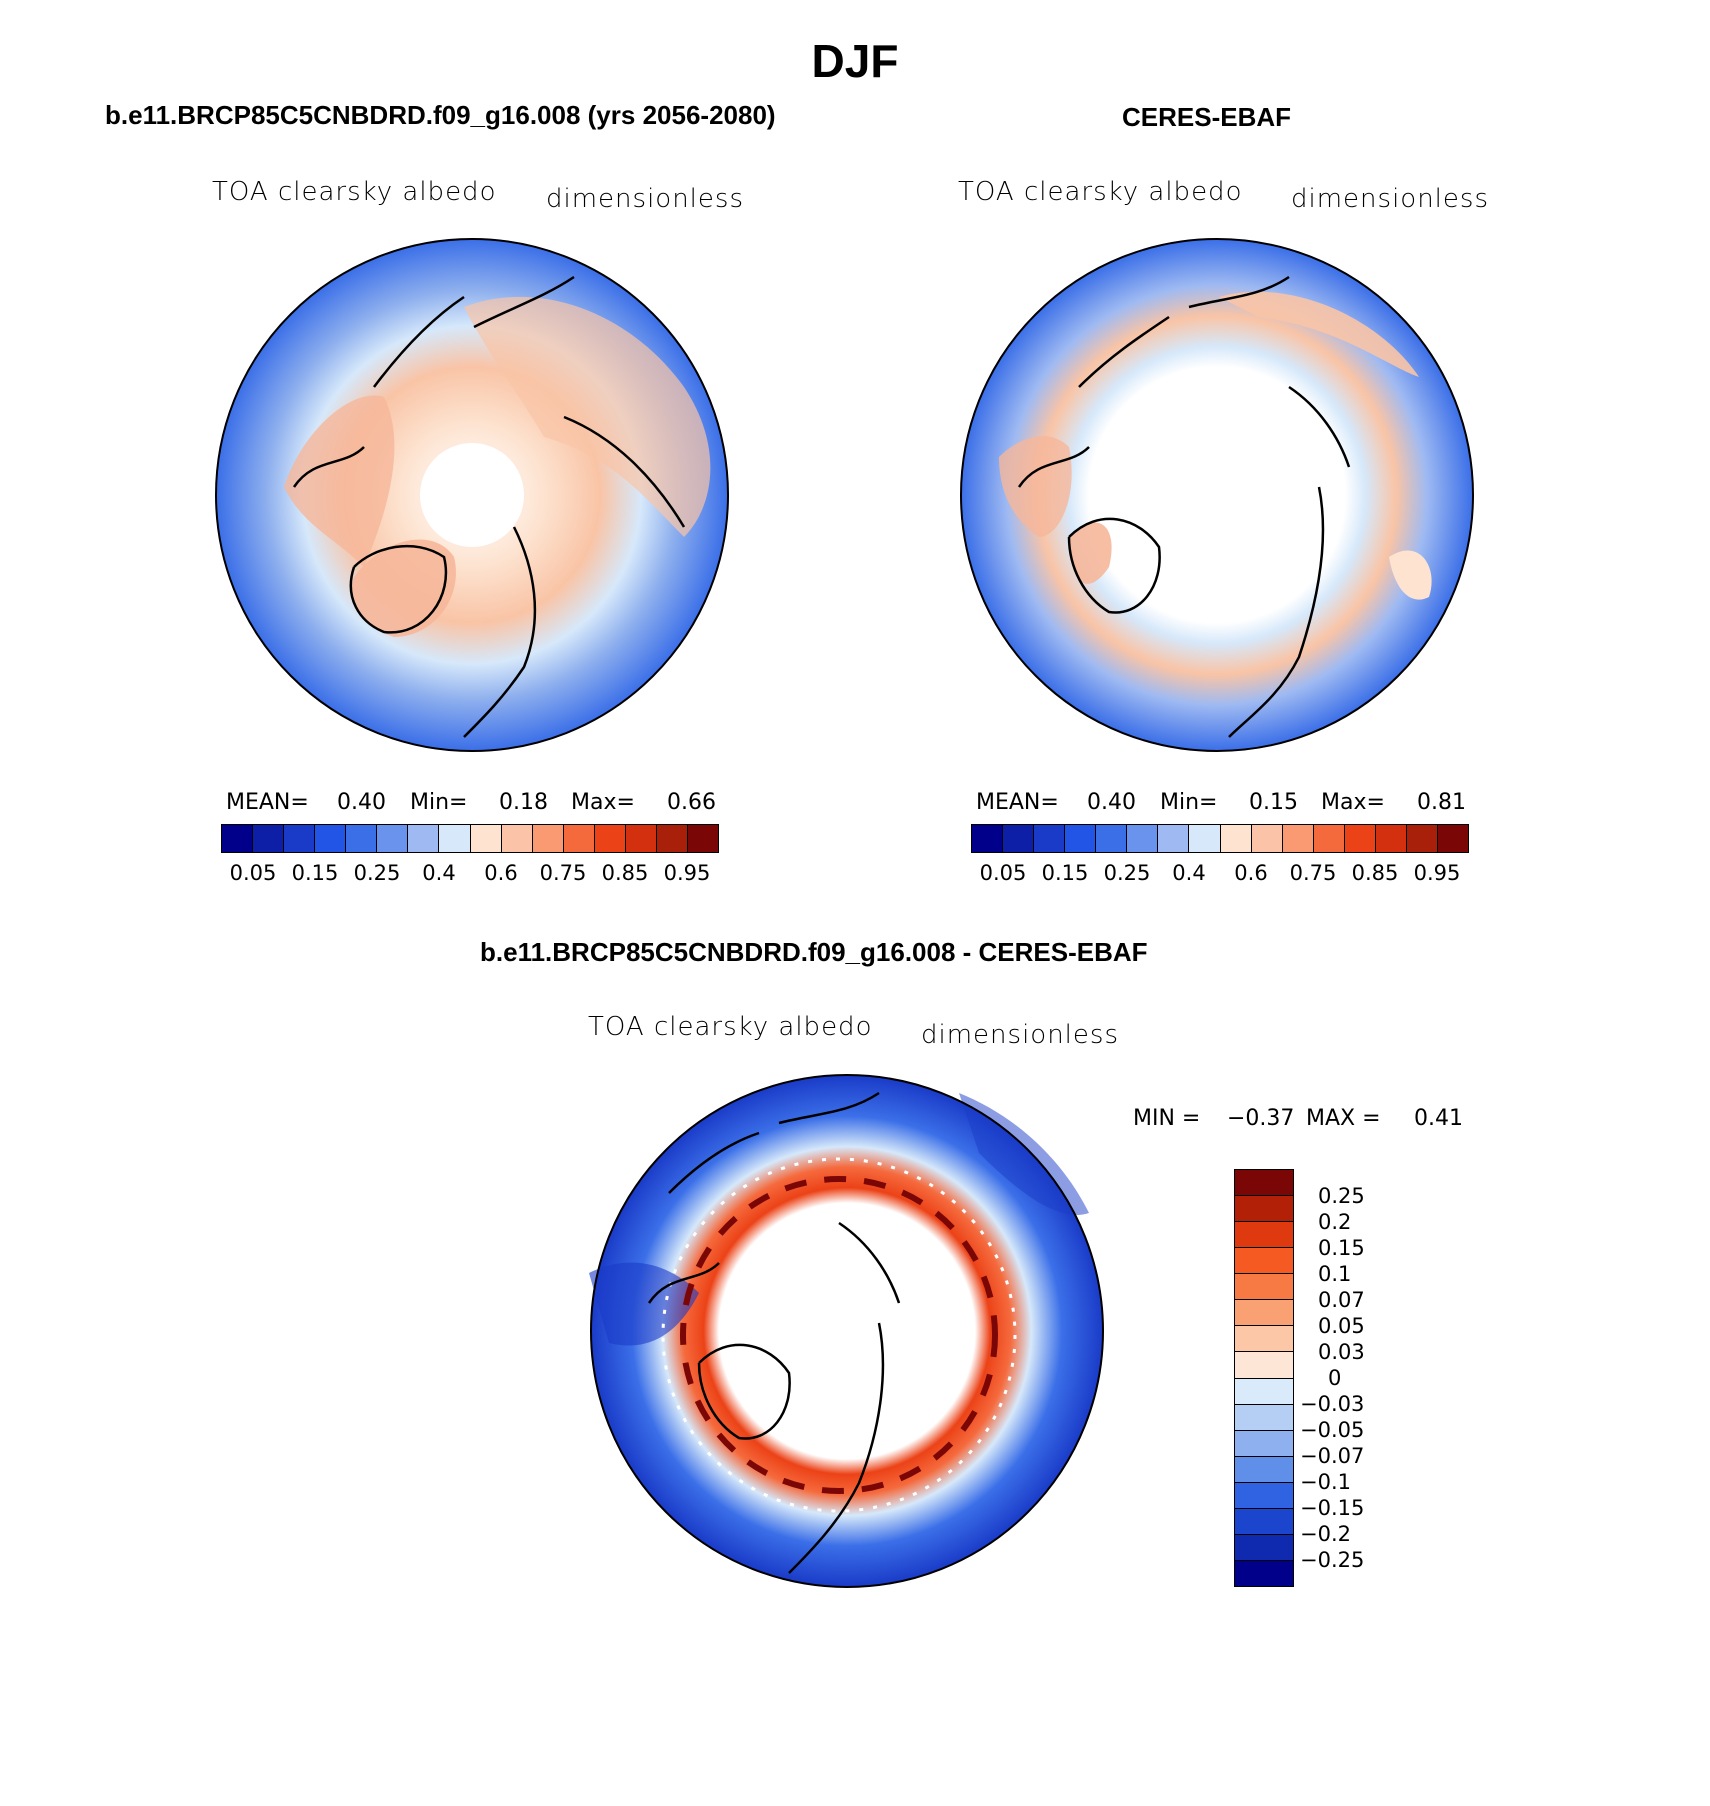  What do you see at coordinates (1332, 1560) in the screenshot?
I see `diff-colorbar-tick-label: −0.25` at bounding box center [1332, 1560].